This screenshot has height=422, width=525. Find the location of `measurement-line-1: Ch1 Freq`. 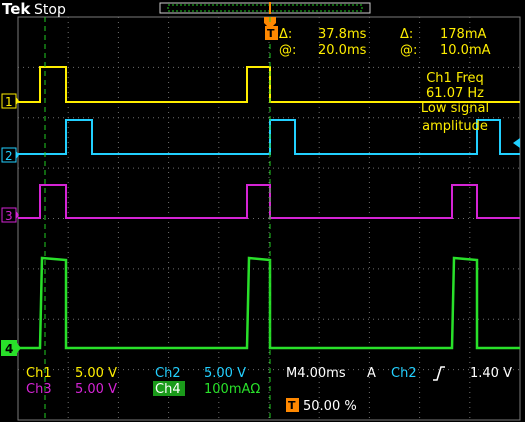

measurement-line-1: Ch1 Freq is located at coordinates (455, 78).